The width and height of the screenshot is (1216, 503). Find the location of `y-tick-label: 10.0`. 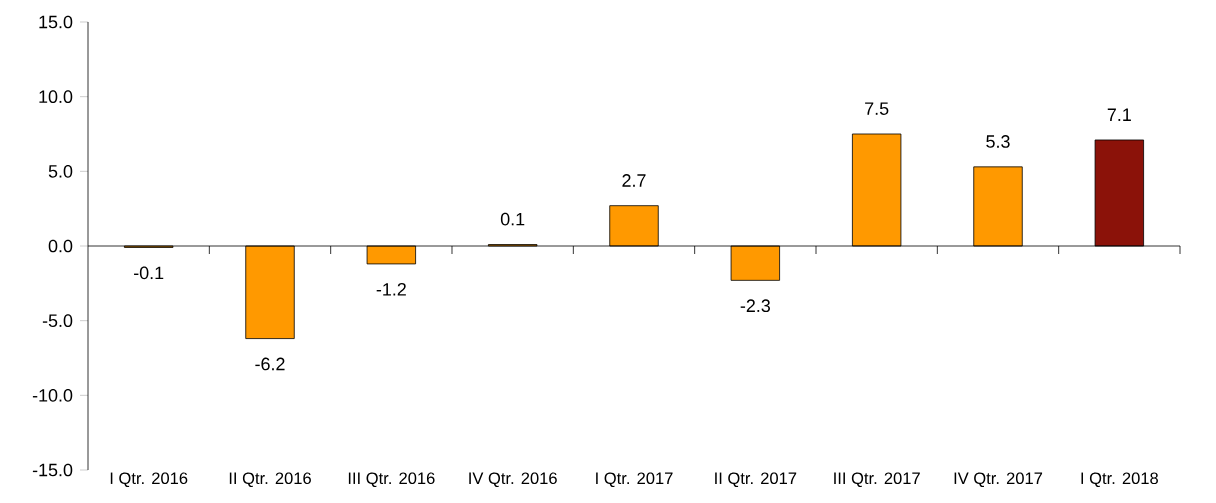

y-tick-label: 10.0 is located at coordinates (56, 97).